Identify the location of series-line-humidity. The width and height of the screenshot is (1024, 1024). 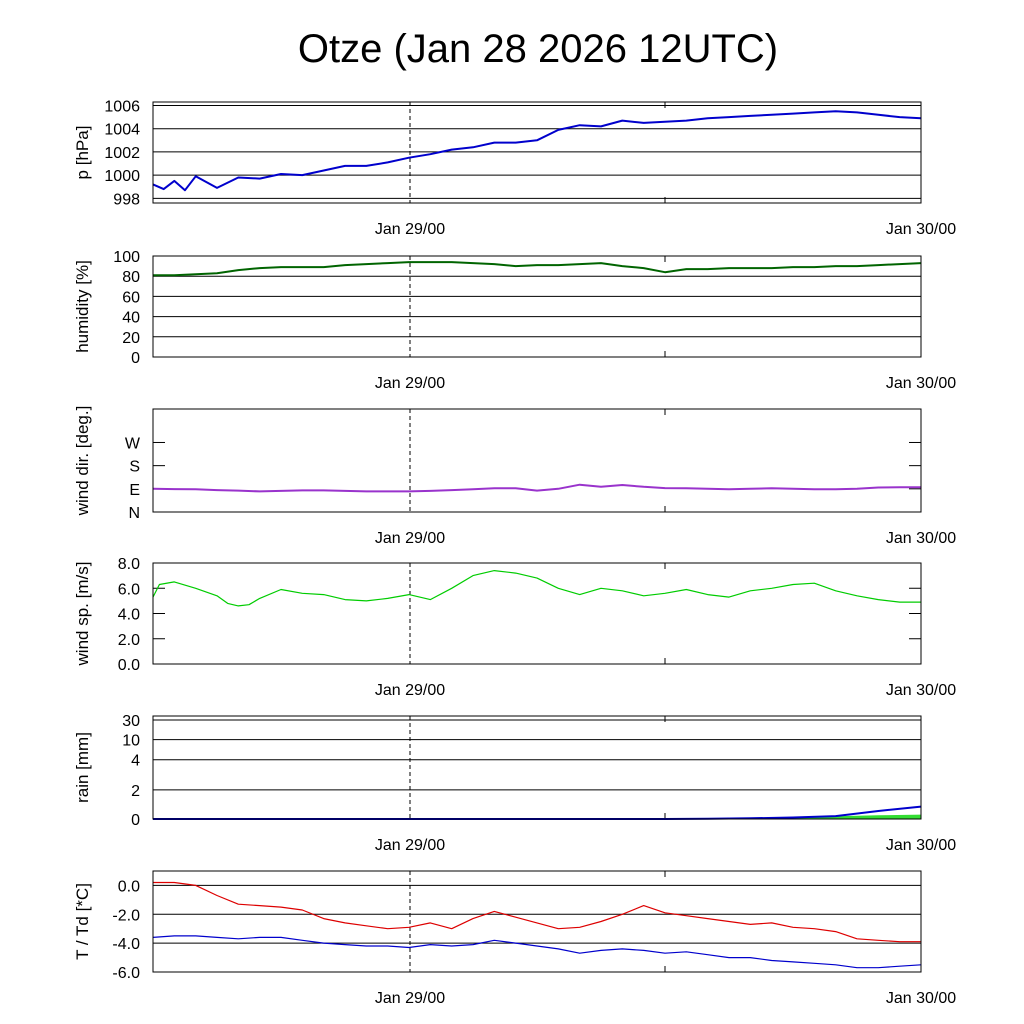
(537, 269).